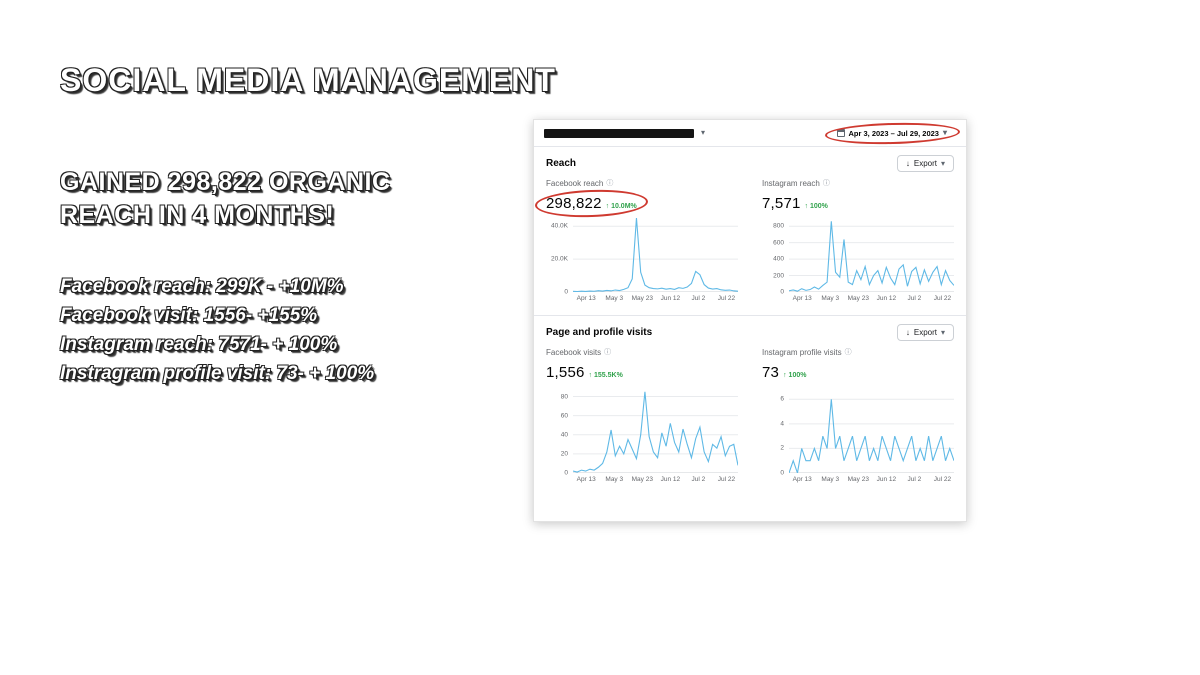 This screenshot has height=675, width=1200. I want to click on metric-value: 298,822, so click(574, 203).